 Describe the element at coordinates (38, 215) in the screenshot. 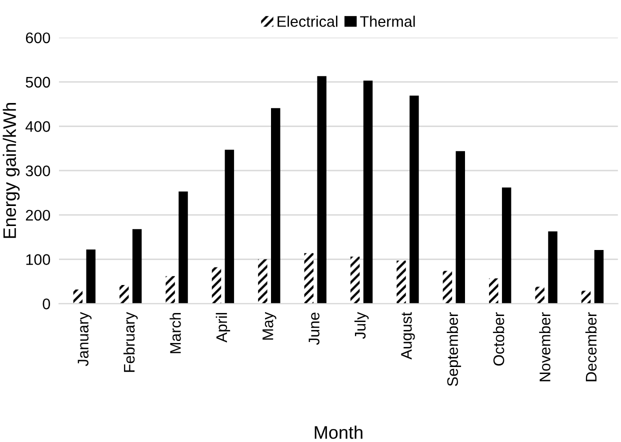

I see `y-tick-label: 200` at that location.